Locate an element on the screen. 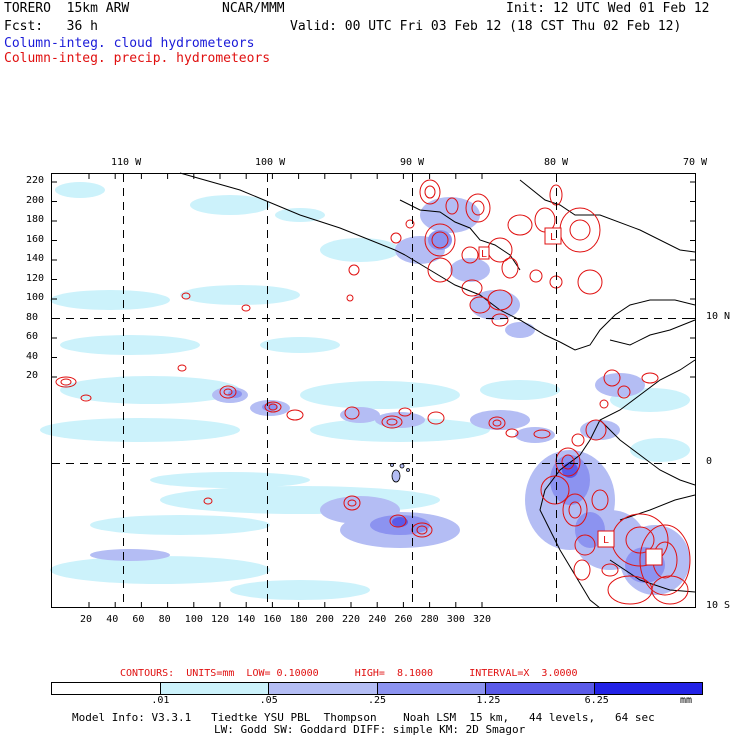 This screenshot has width=740, height=740. x-tick-label: 180 is located at coordinates (298, 619).